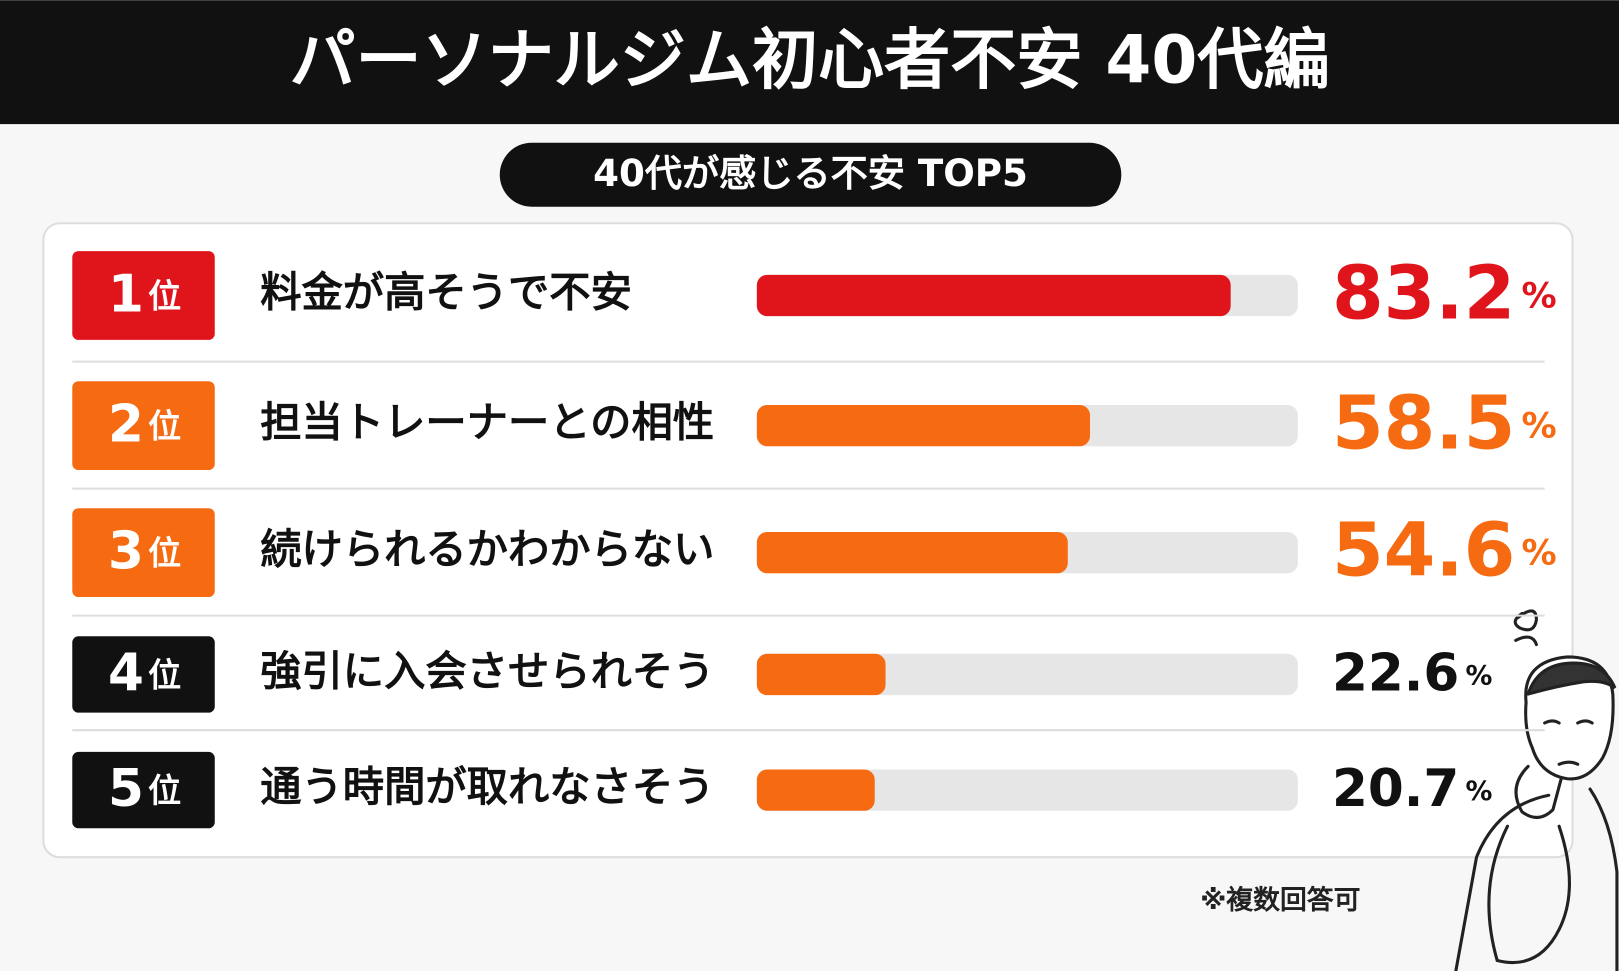 The height and width of the screenshot is (971, 1619). I want to click on value-number: 54.6, so click(1423, 549).